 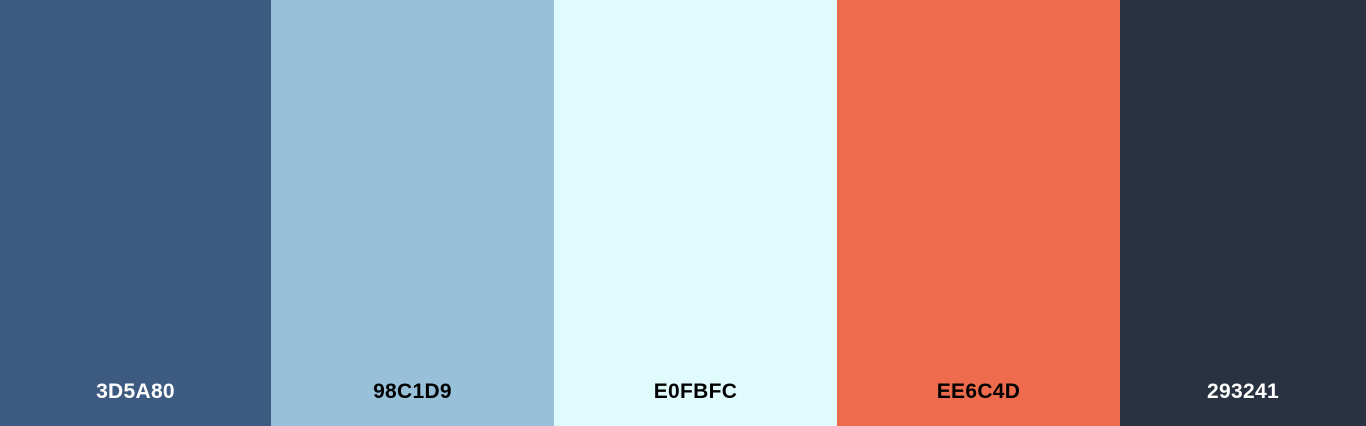 I want to click on color-hex-label: EE6C4D, so click(x=978, y=391).